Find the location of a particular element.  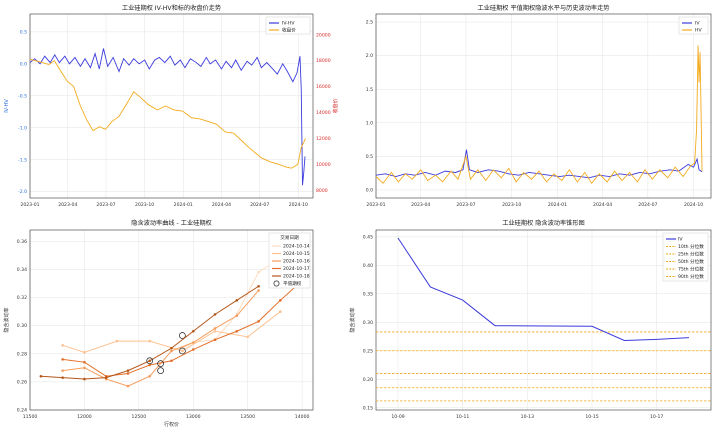

y-tick-label: 0.26 is located at coordinates (22, 382).